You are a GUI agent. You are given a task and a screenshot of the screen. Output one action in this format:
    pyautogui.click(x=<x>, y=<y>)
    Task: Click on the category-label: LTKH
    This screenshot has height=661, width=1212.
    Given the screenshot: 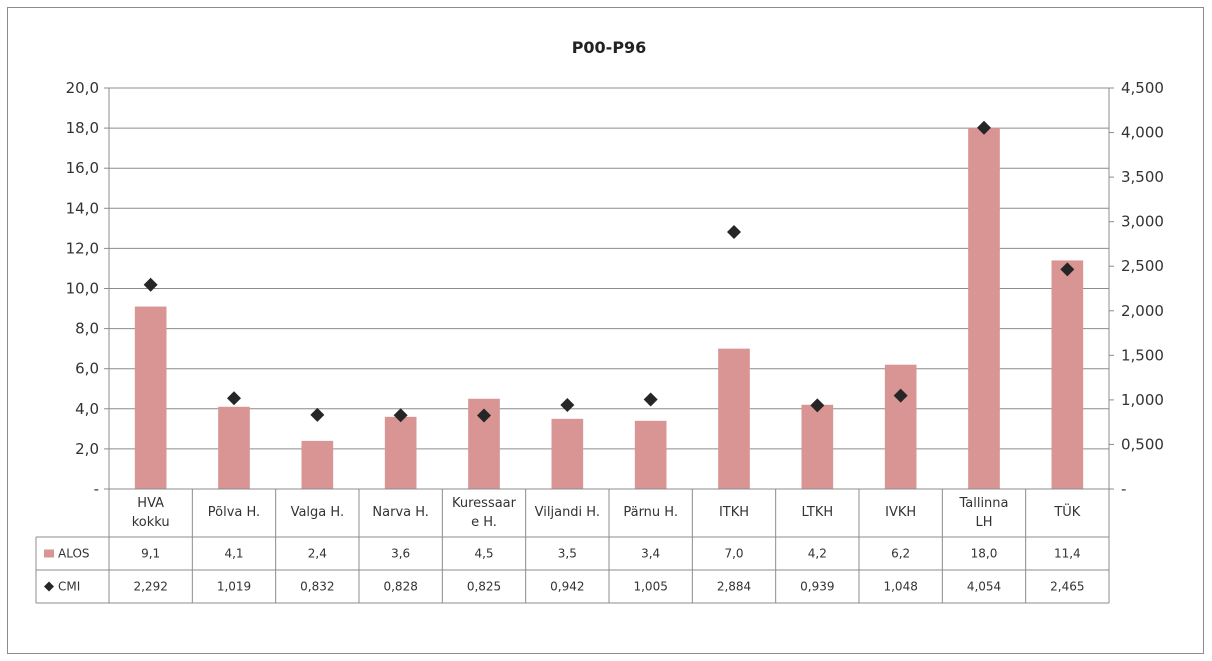 What is the action you would take?
    pyautogui.click(x=817, y=512)
    